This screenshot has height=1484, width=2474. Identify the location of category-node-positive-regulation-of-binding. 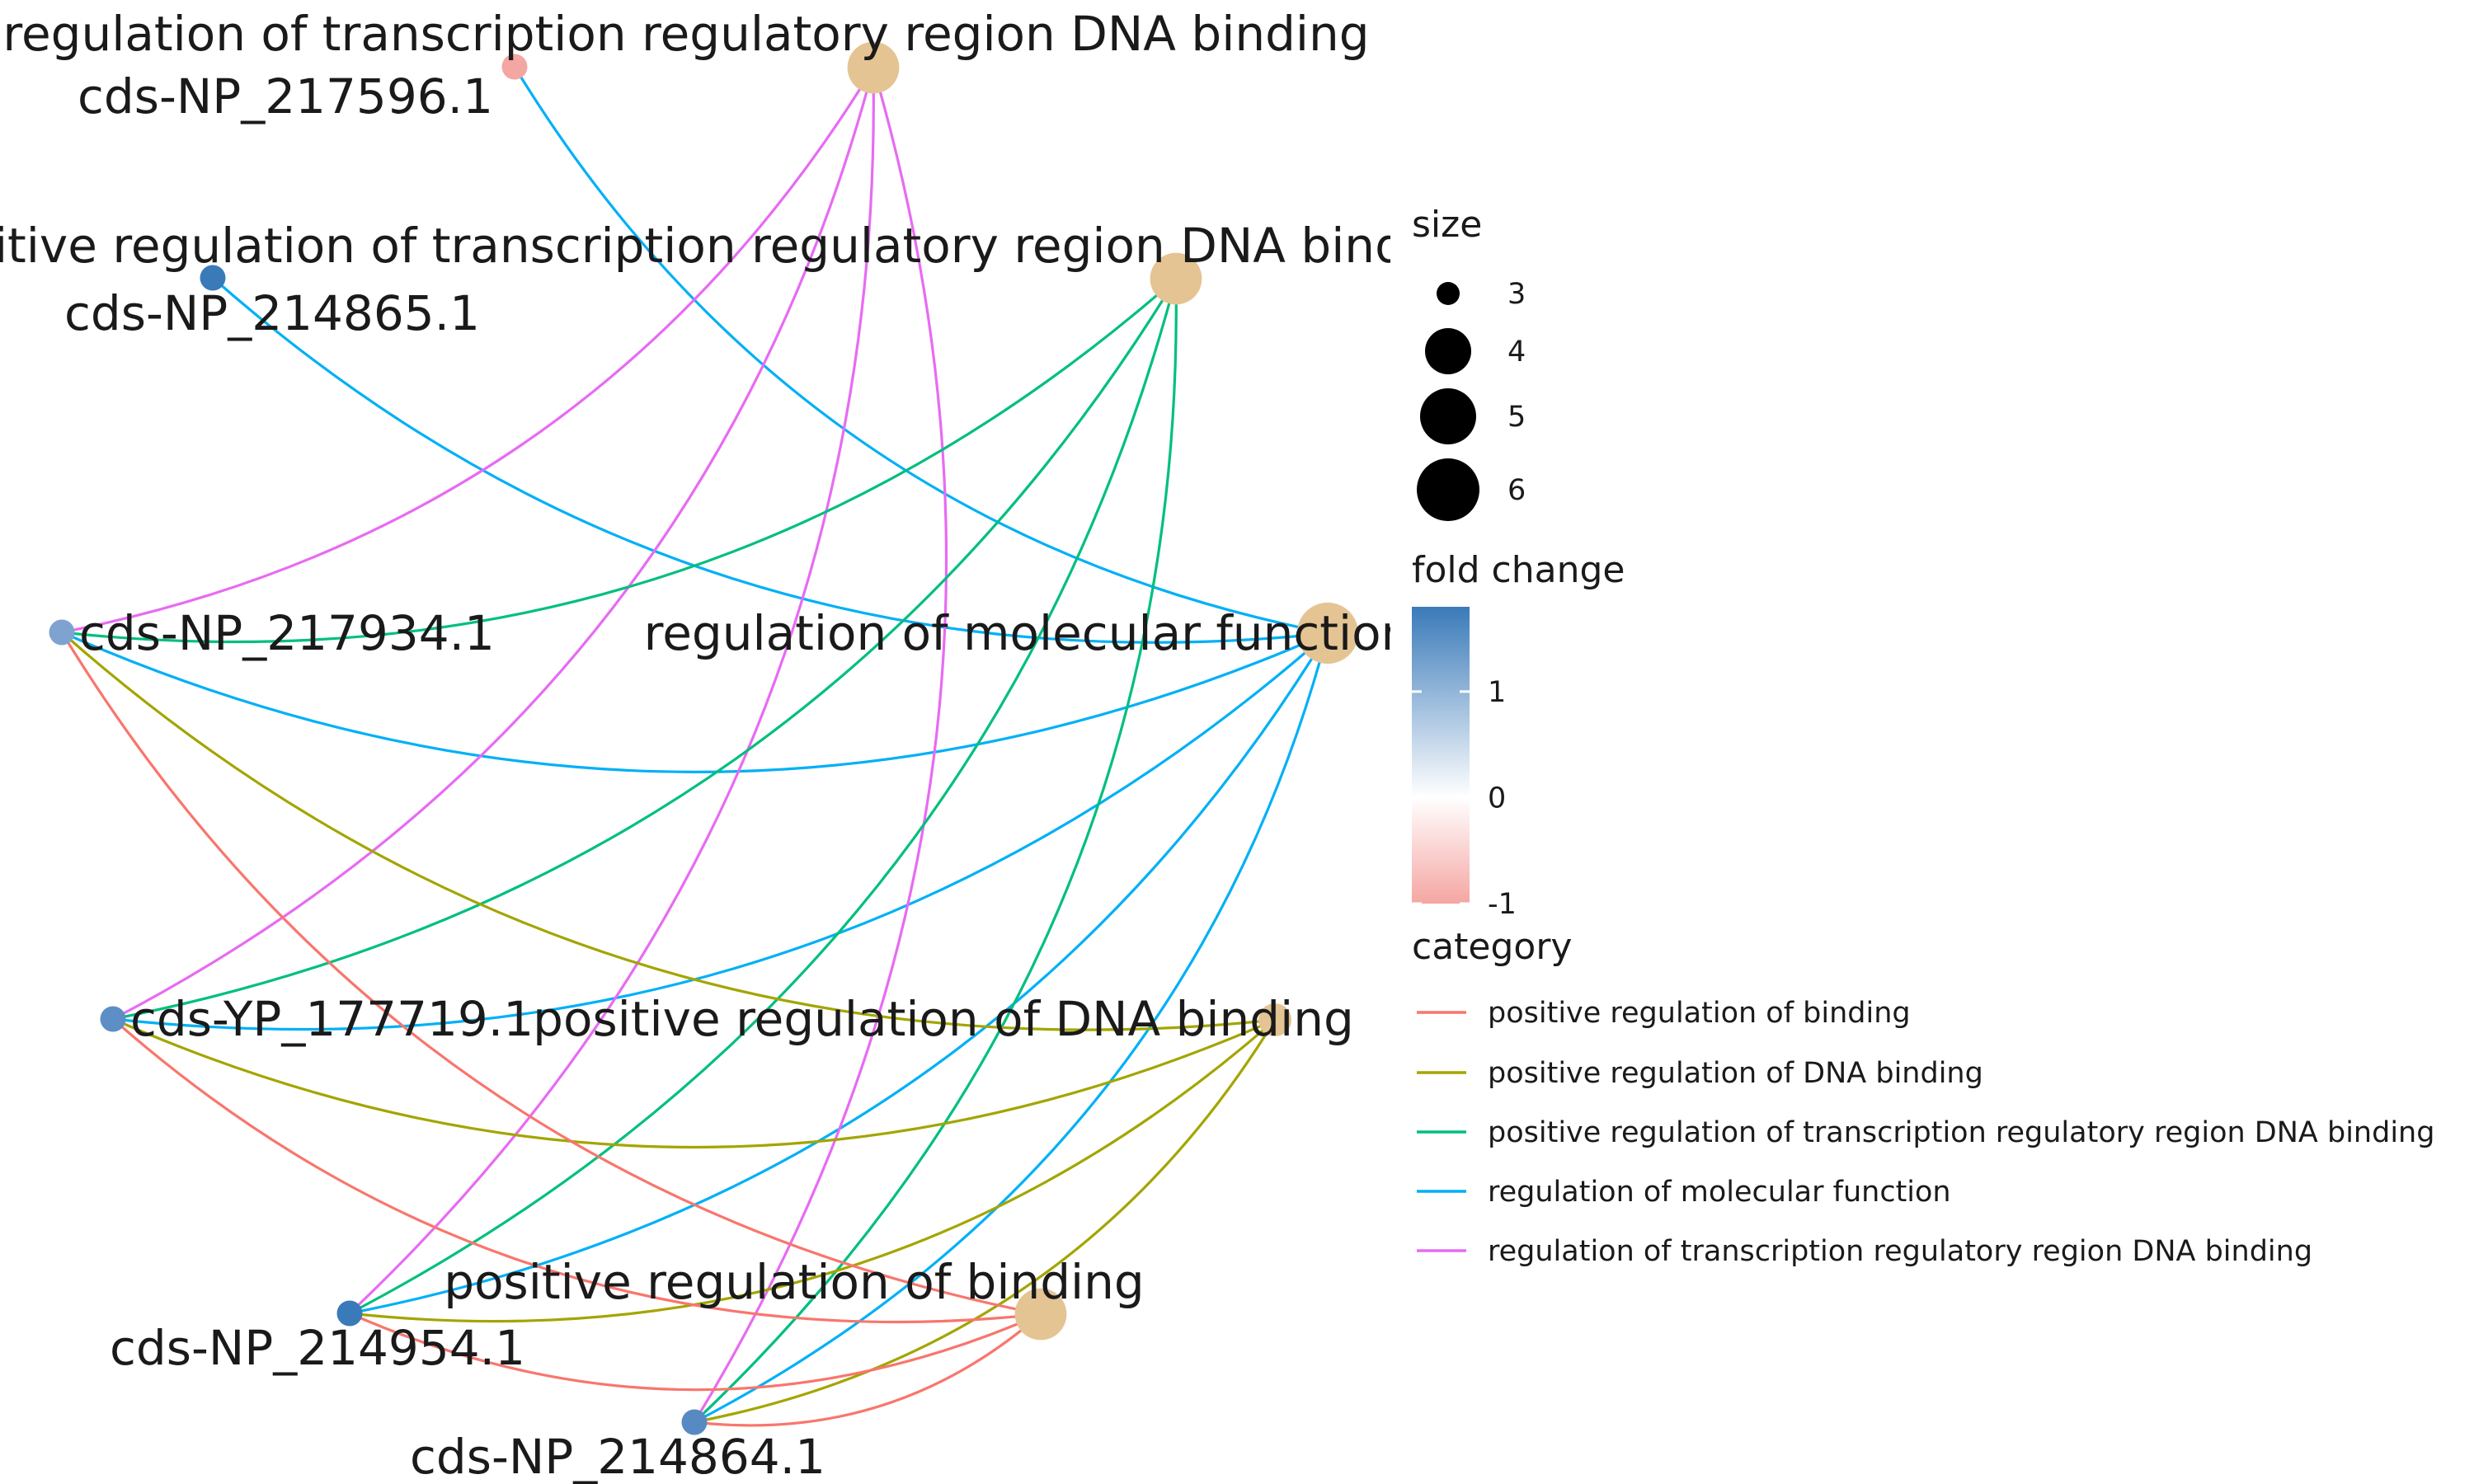
(1040, 1314).